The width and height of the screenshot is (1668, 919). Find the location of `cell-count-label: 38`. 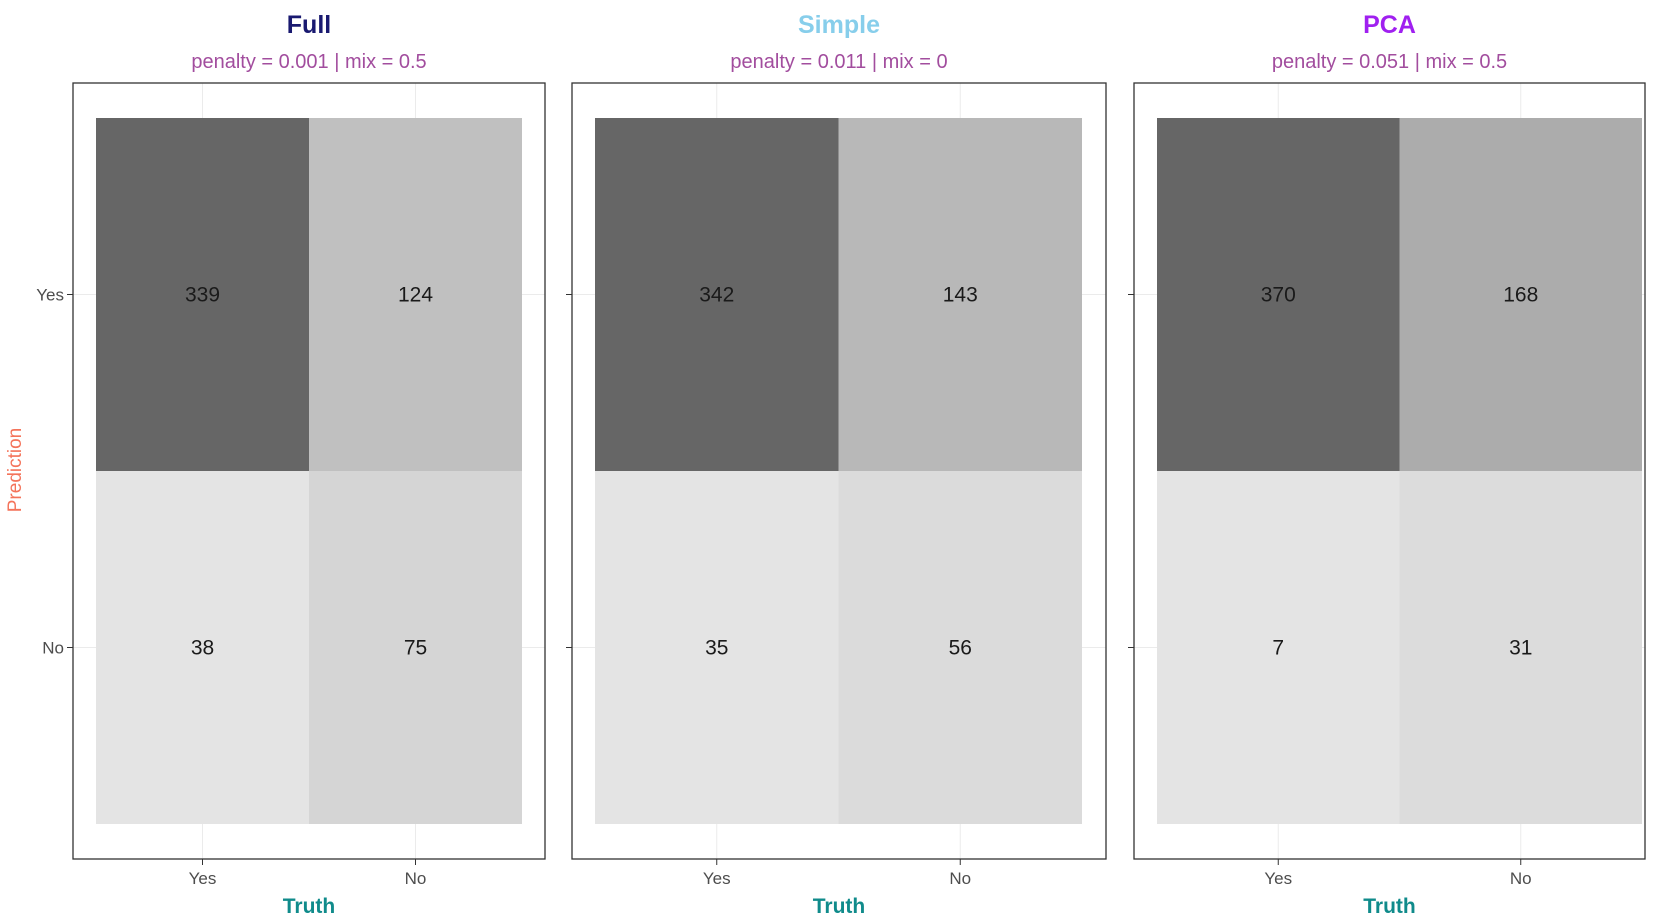

cell-count-label: 38 is located at coordinates (202, 648).